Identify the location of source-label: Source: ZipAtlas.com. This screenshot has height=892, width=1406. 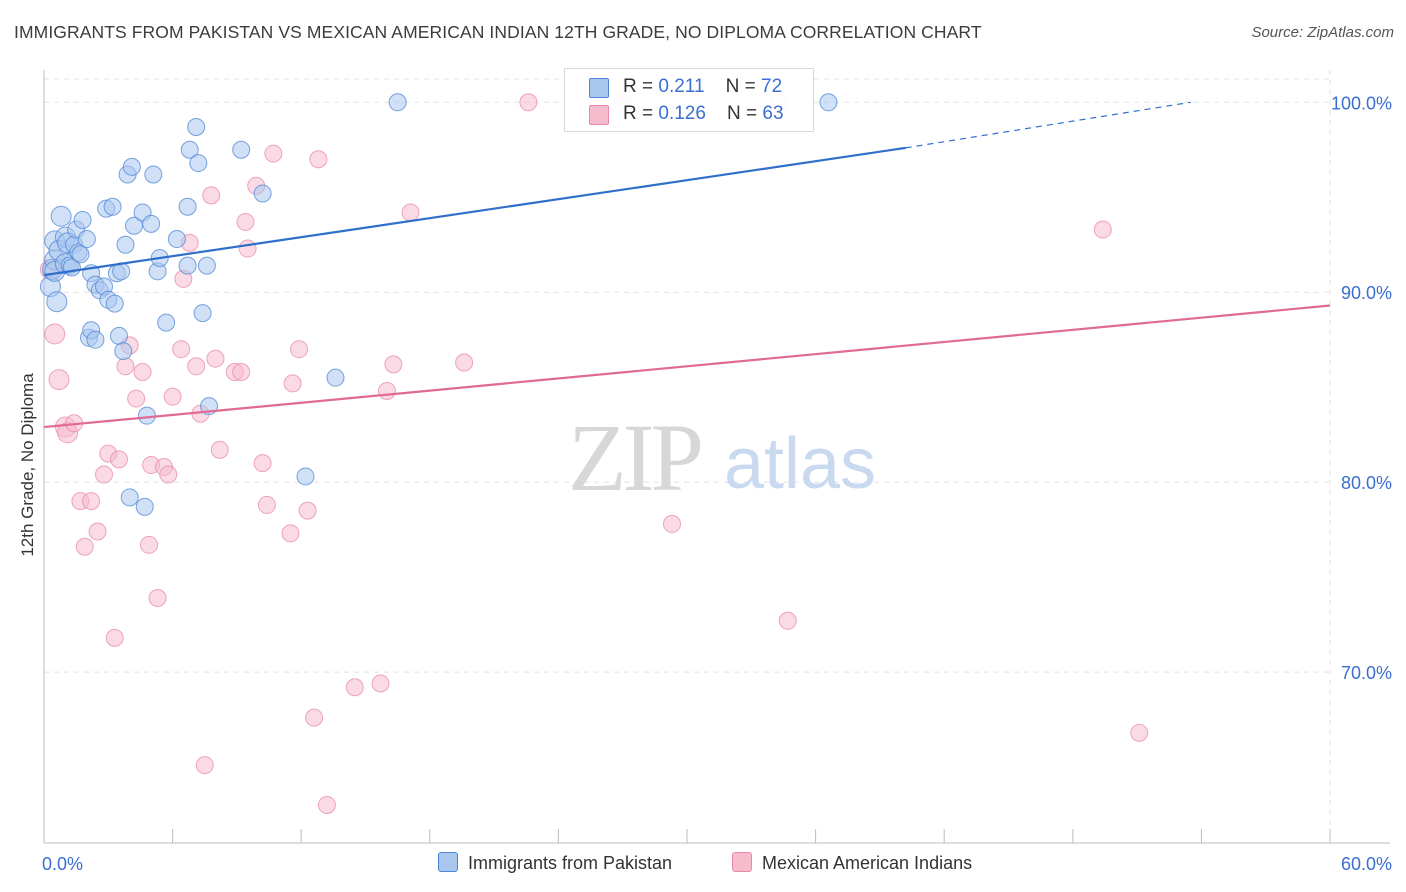
(1322, 32).